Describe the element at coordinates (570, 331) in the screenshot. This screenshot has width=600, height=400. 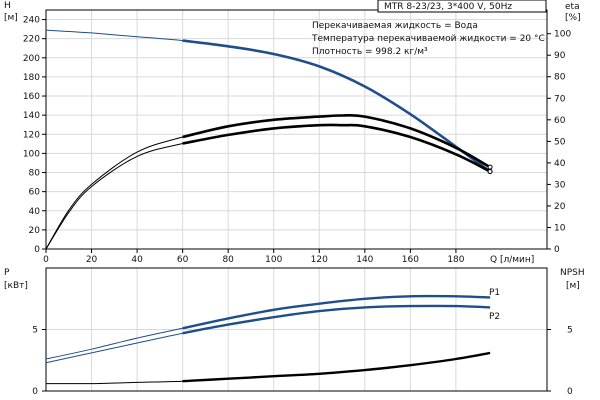
I see `bottom-y-right-tick-label: 5` at that location.